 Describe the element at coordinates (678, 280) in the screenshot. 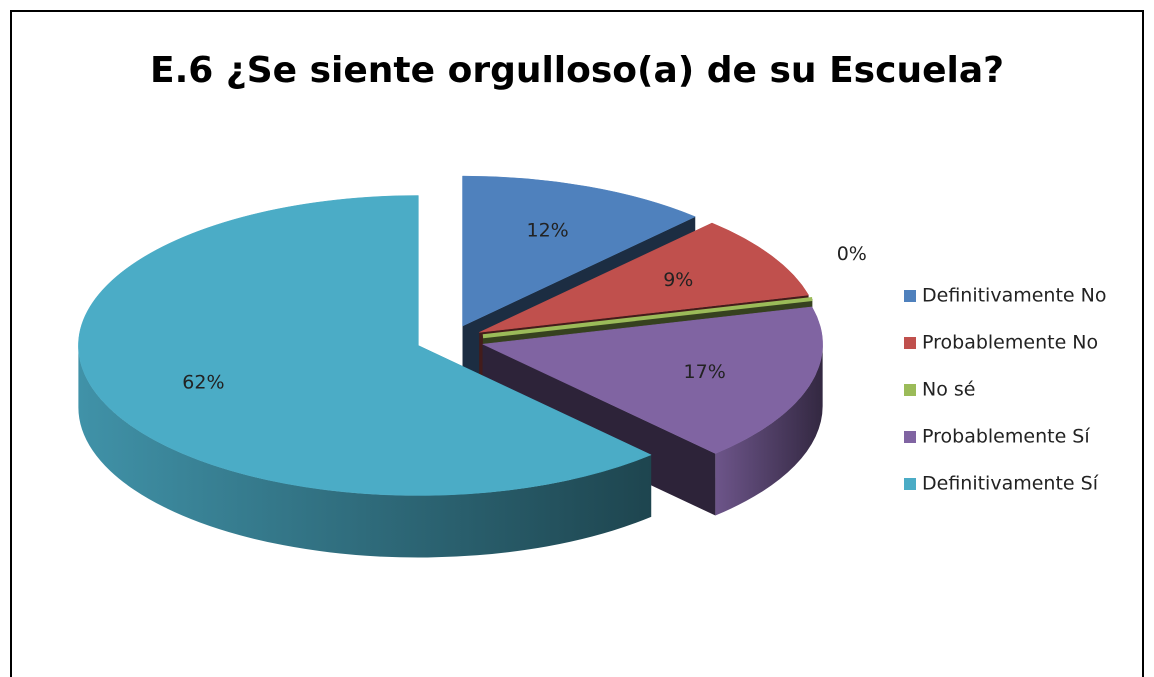

I see `data-label: 9%` at that location.